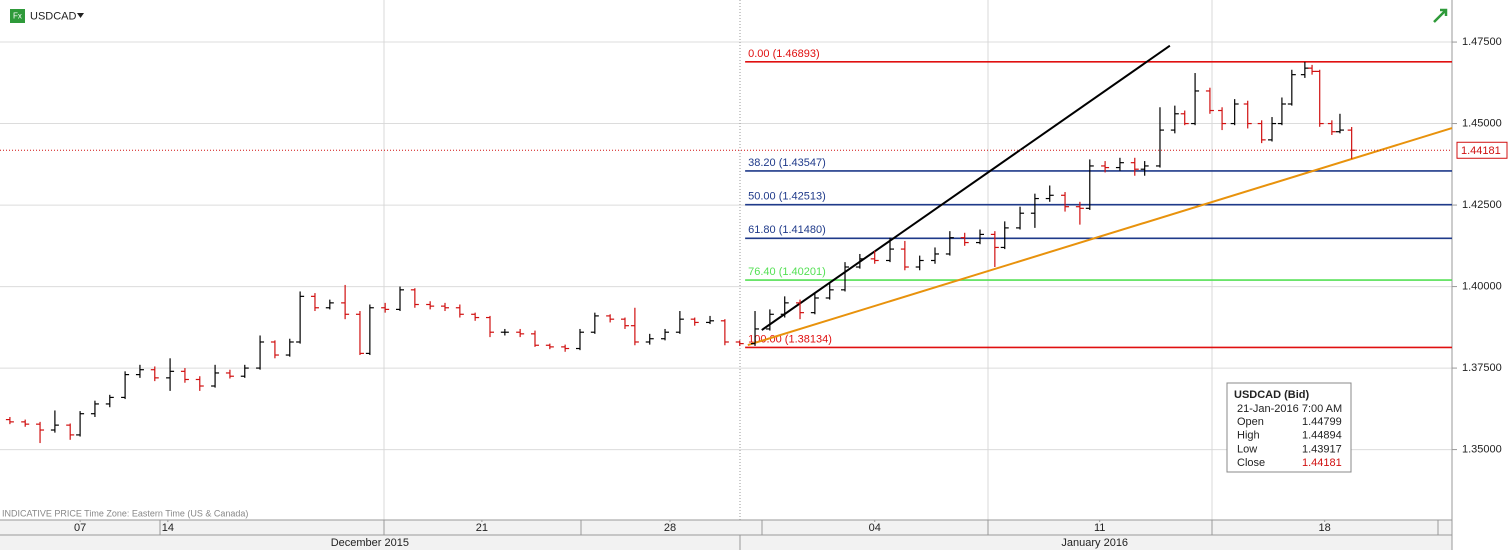  Describe the element at coordinates (1482, 368) in the screenshot. I see `y-tick-label: 1.37500` at that location.